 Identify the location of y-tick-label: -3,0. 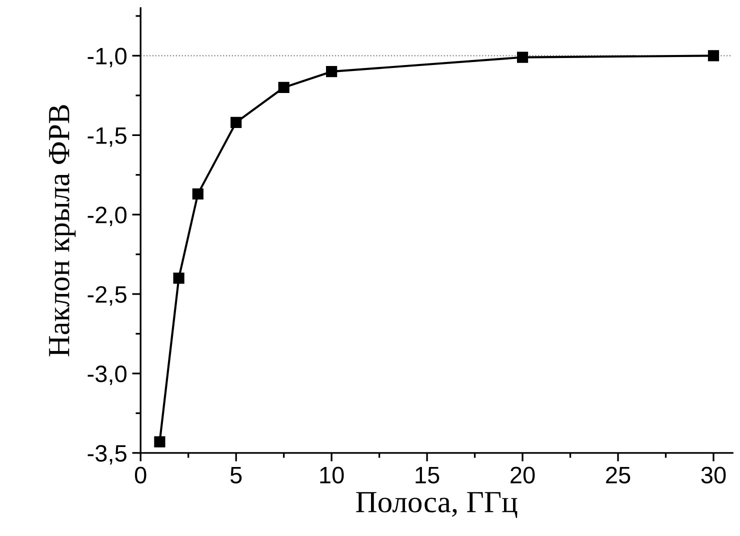
(107, 376).